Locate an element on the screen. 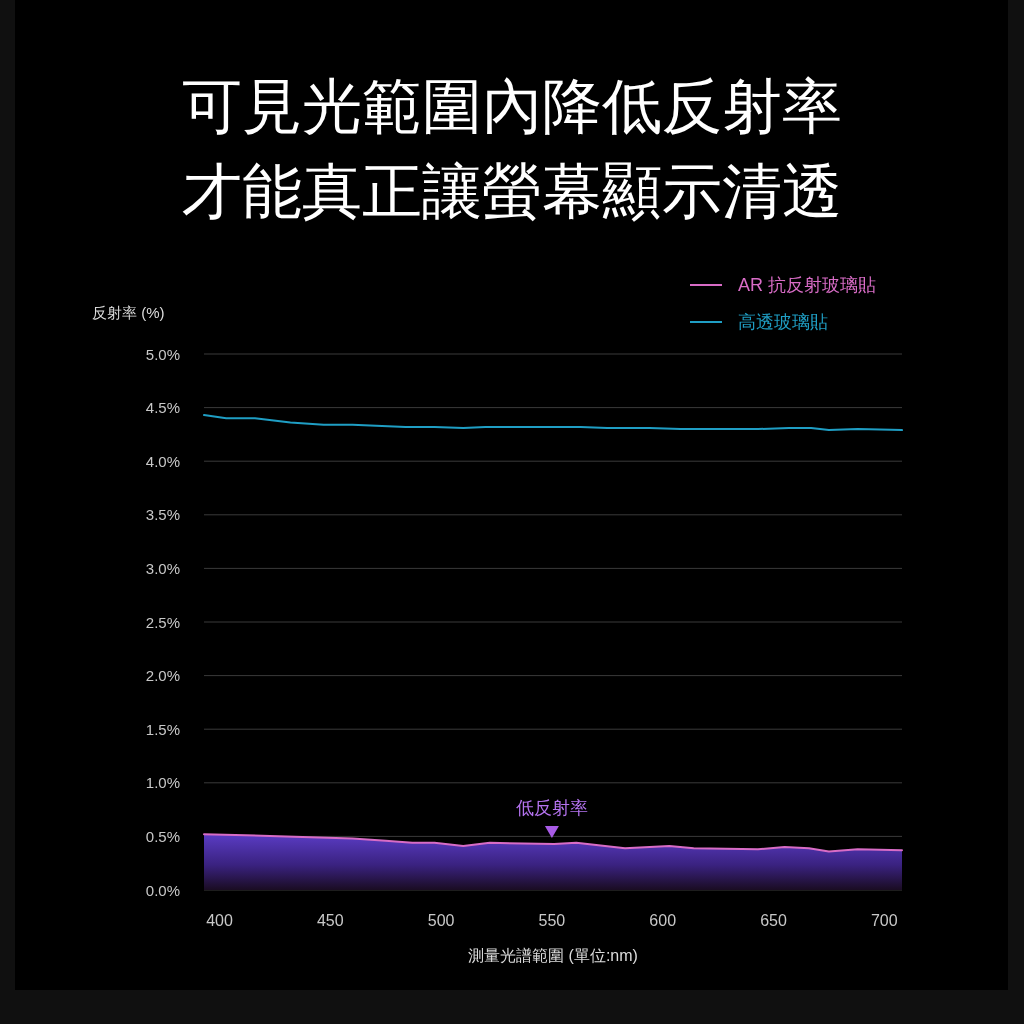 Image resolution: width=1024 pixels, height=1024 pixels. y-tick-label: 5.0% is located at coordinates (162, 354).